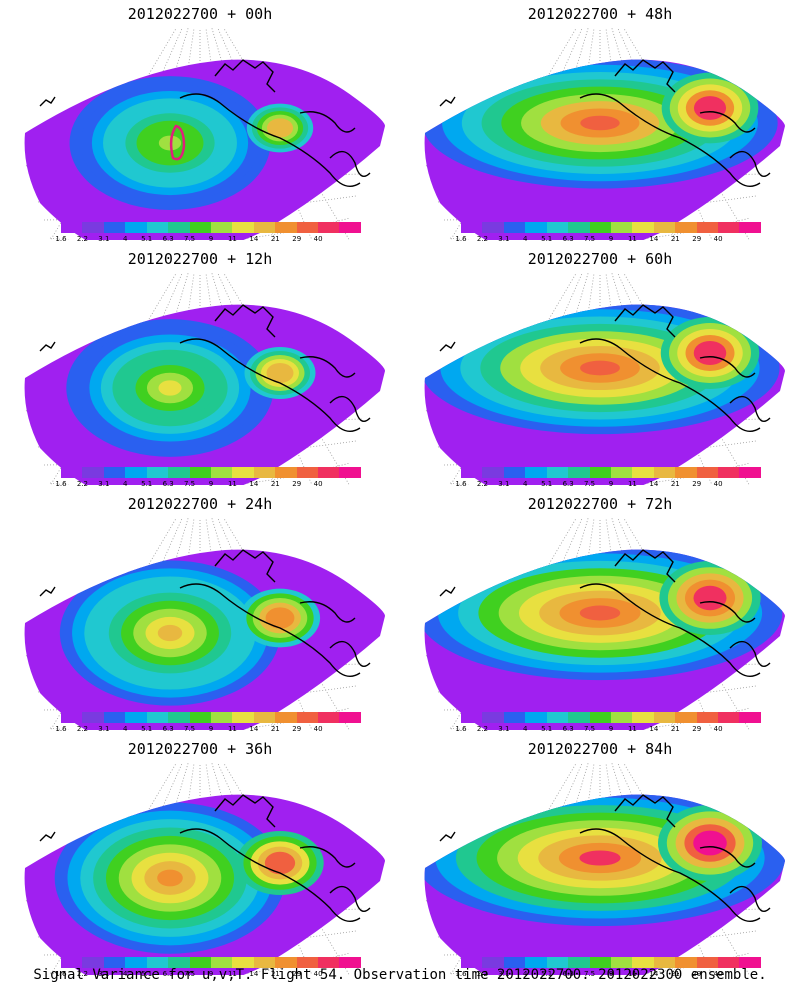  I want to click on colorbar-label: 7.5, so click(589, 484).